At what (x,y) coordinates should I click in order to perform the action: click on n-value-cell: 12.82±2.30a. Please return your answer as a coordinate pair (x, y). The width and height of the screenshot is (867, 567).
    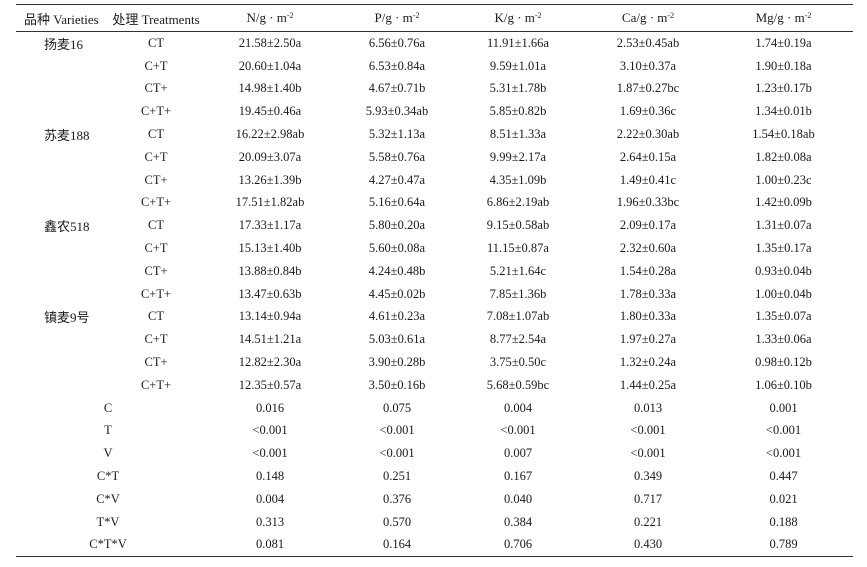
    Looking at the image, I should click on (270, 362).